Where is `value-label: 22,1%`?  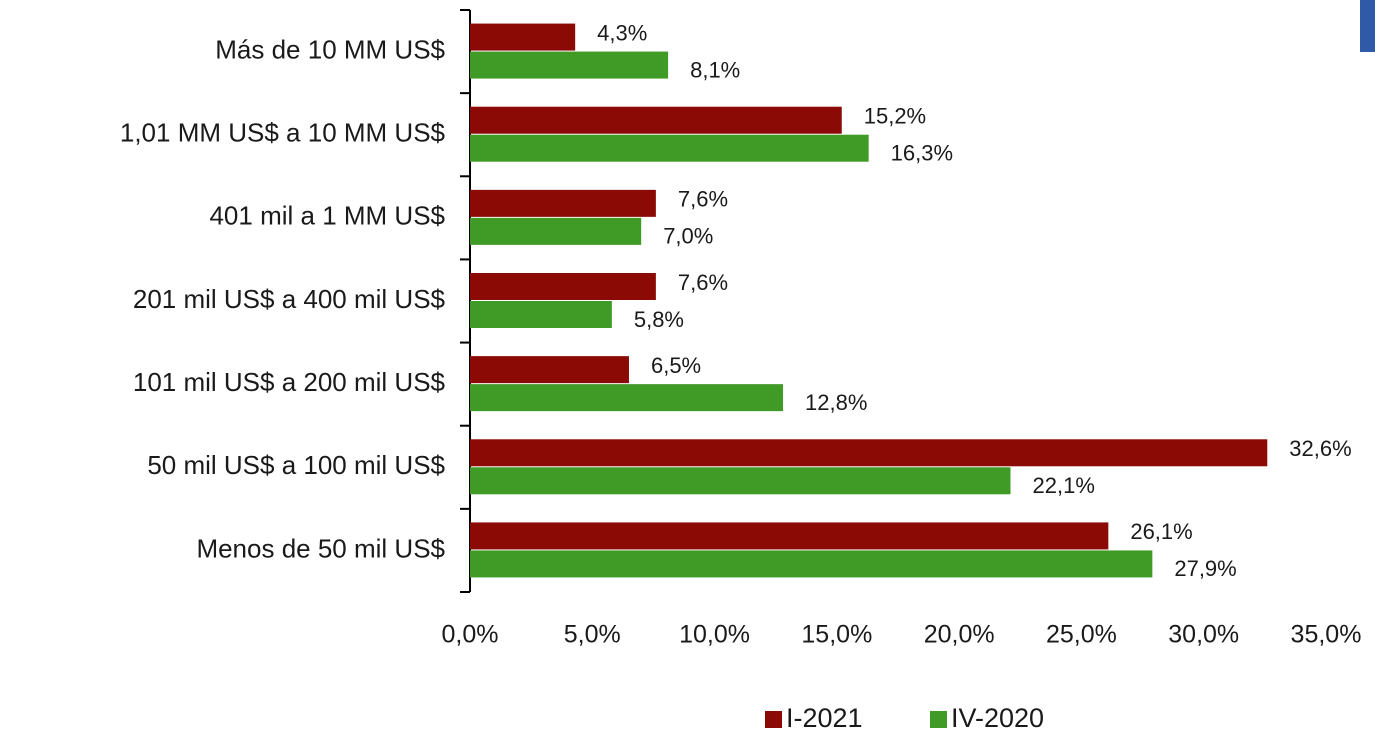 value-label: 22,1% is located at coordinates (1064, 485).